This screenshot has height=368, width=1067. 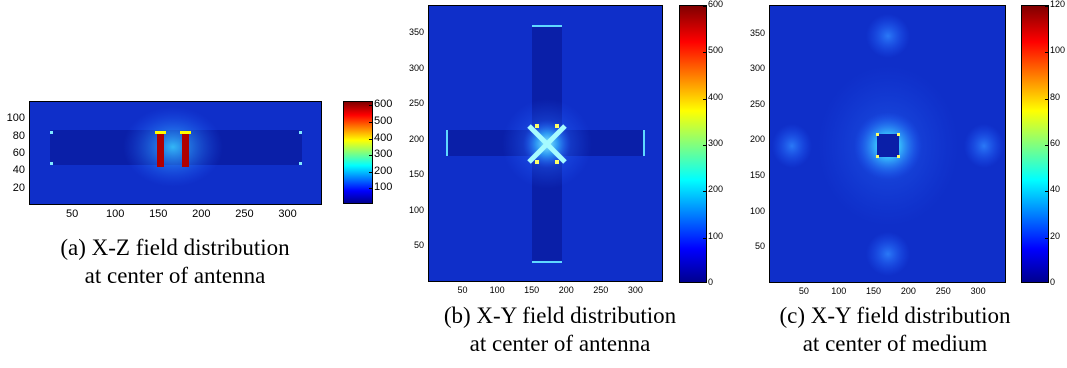 I want to click on x-tick-label-c: 50, so click(x=803, y=291).